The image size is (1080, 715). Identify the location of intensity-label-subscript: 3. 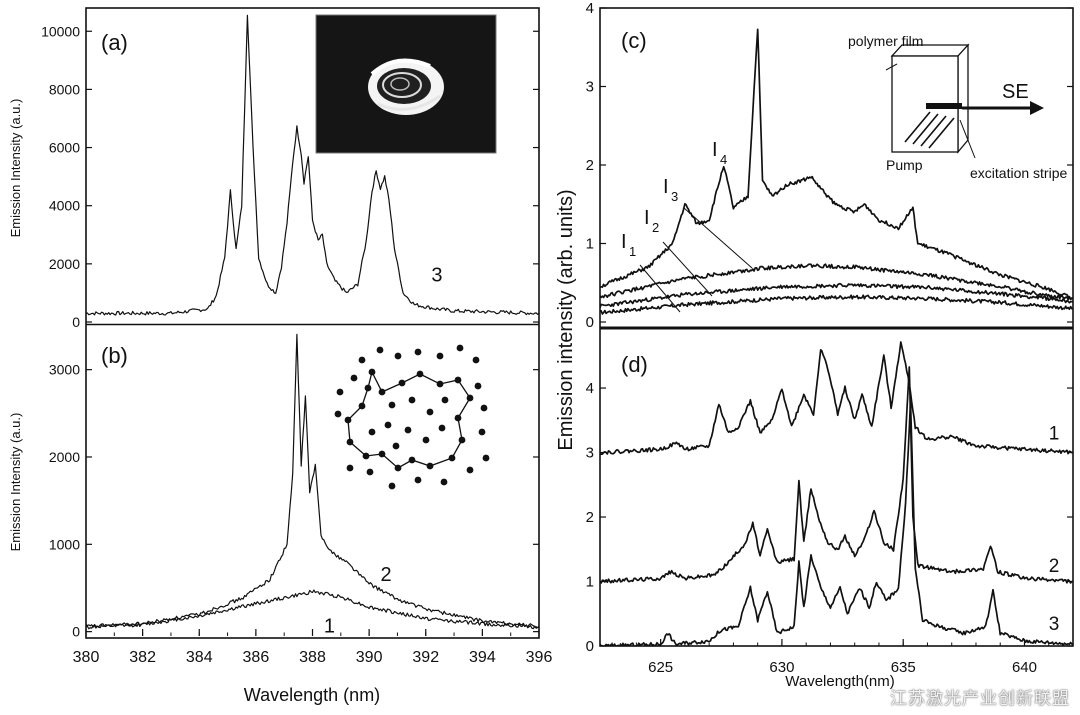
(674, 196).